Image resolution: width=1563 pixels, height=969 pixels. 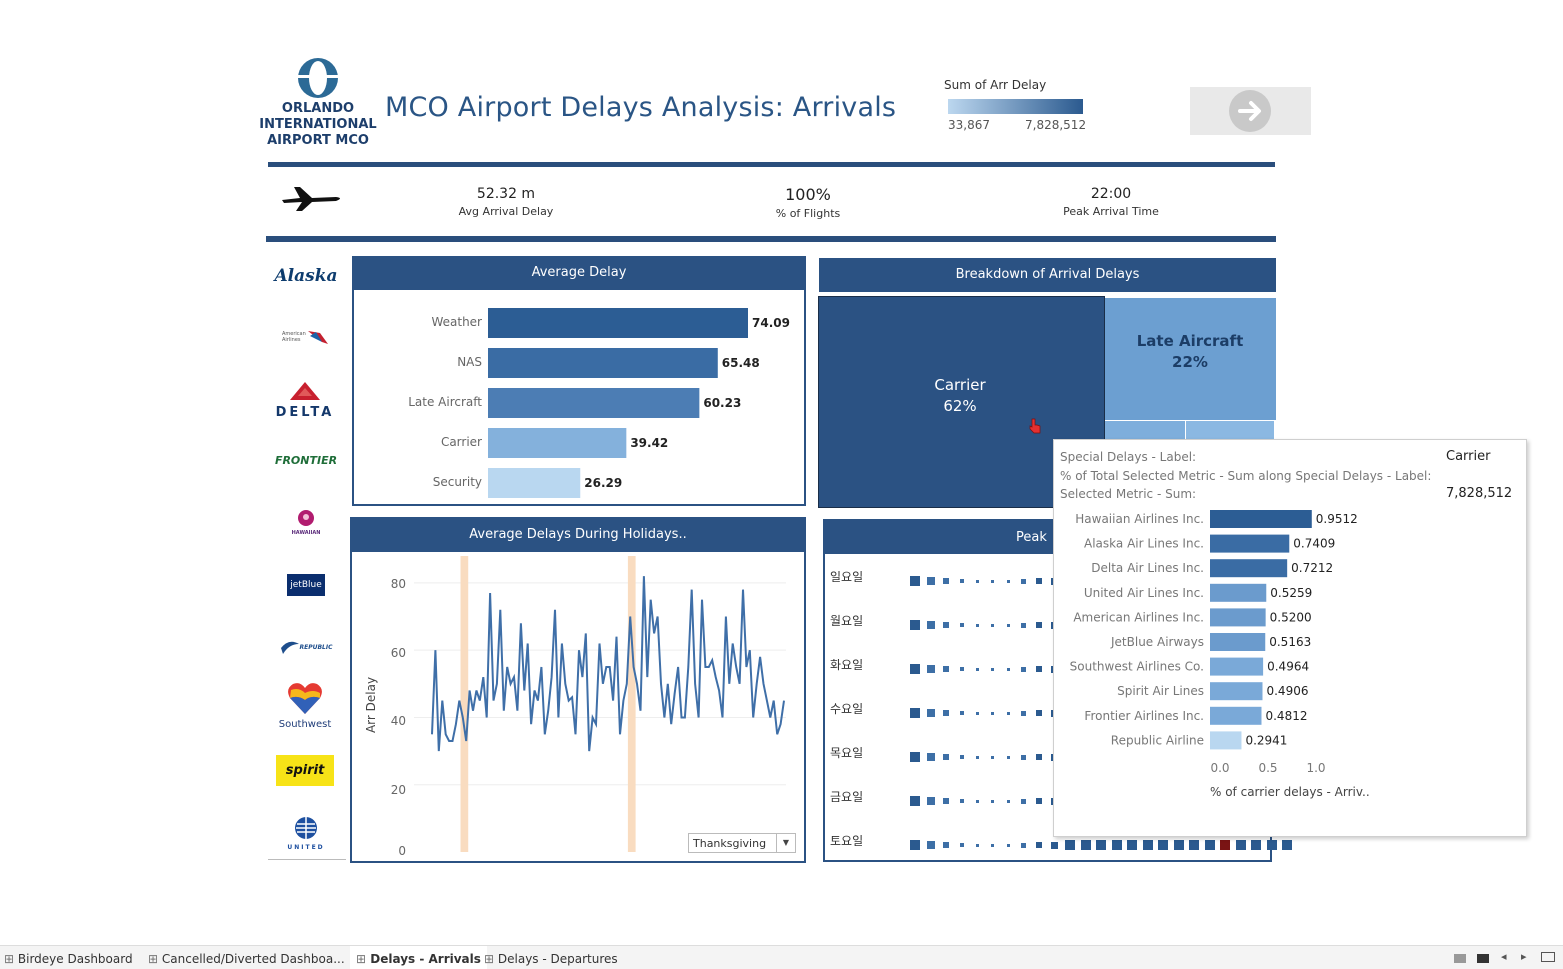 I want to click on frontier-logo: FRONTIER, so click(x=306, y=460).